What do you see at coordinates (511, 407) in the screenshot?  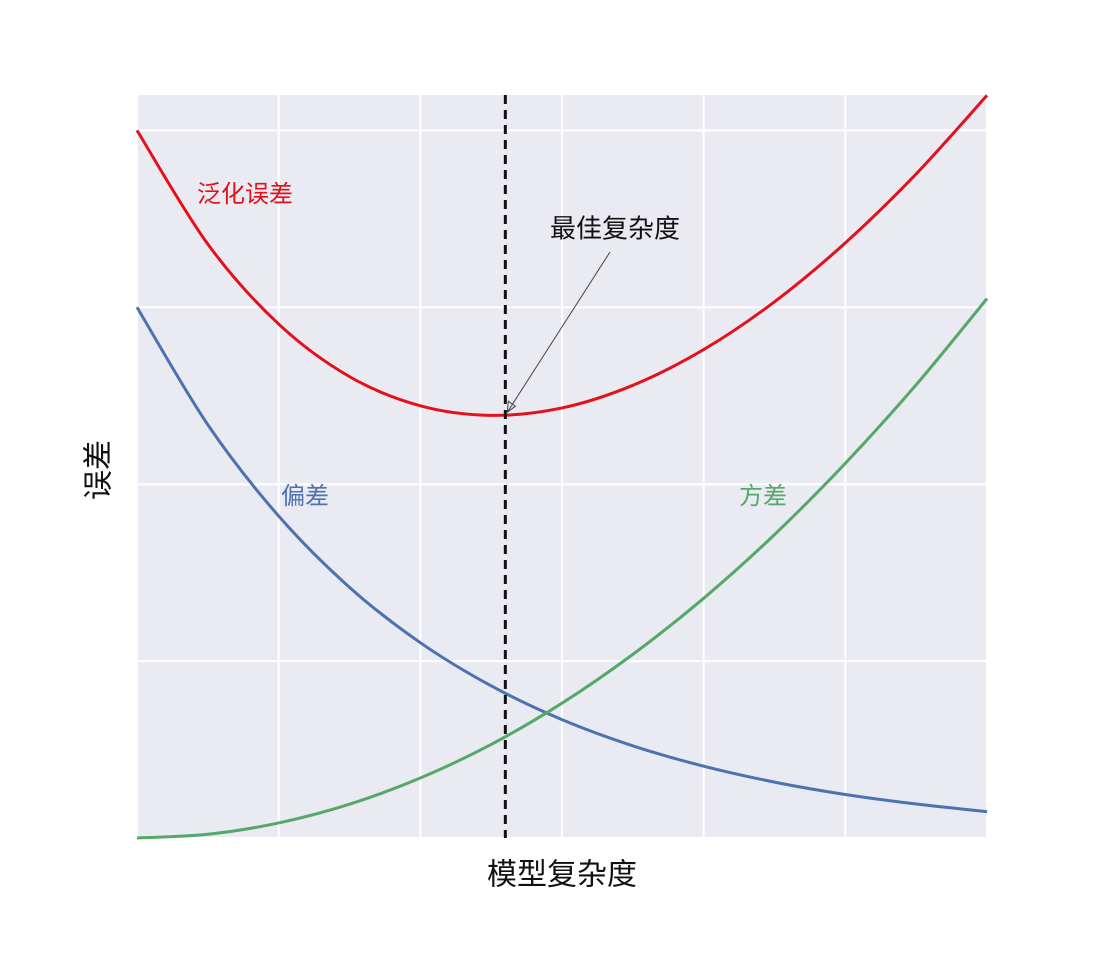 I see `arrow-head` at bounding box center [511, 407].